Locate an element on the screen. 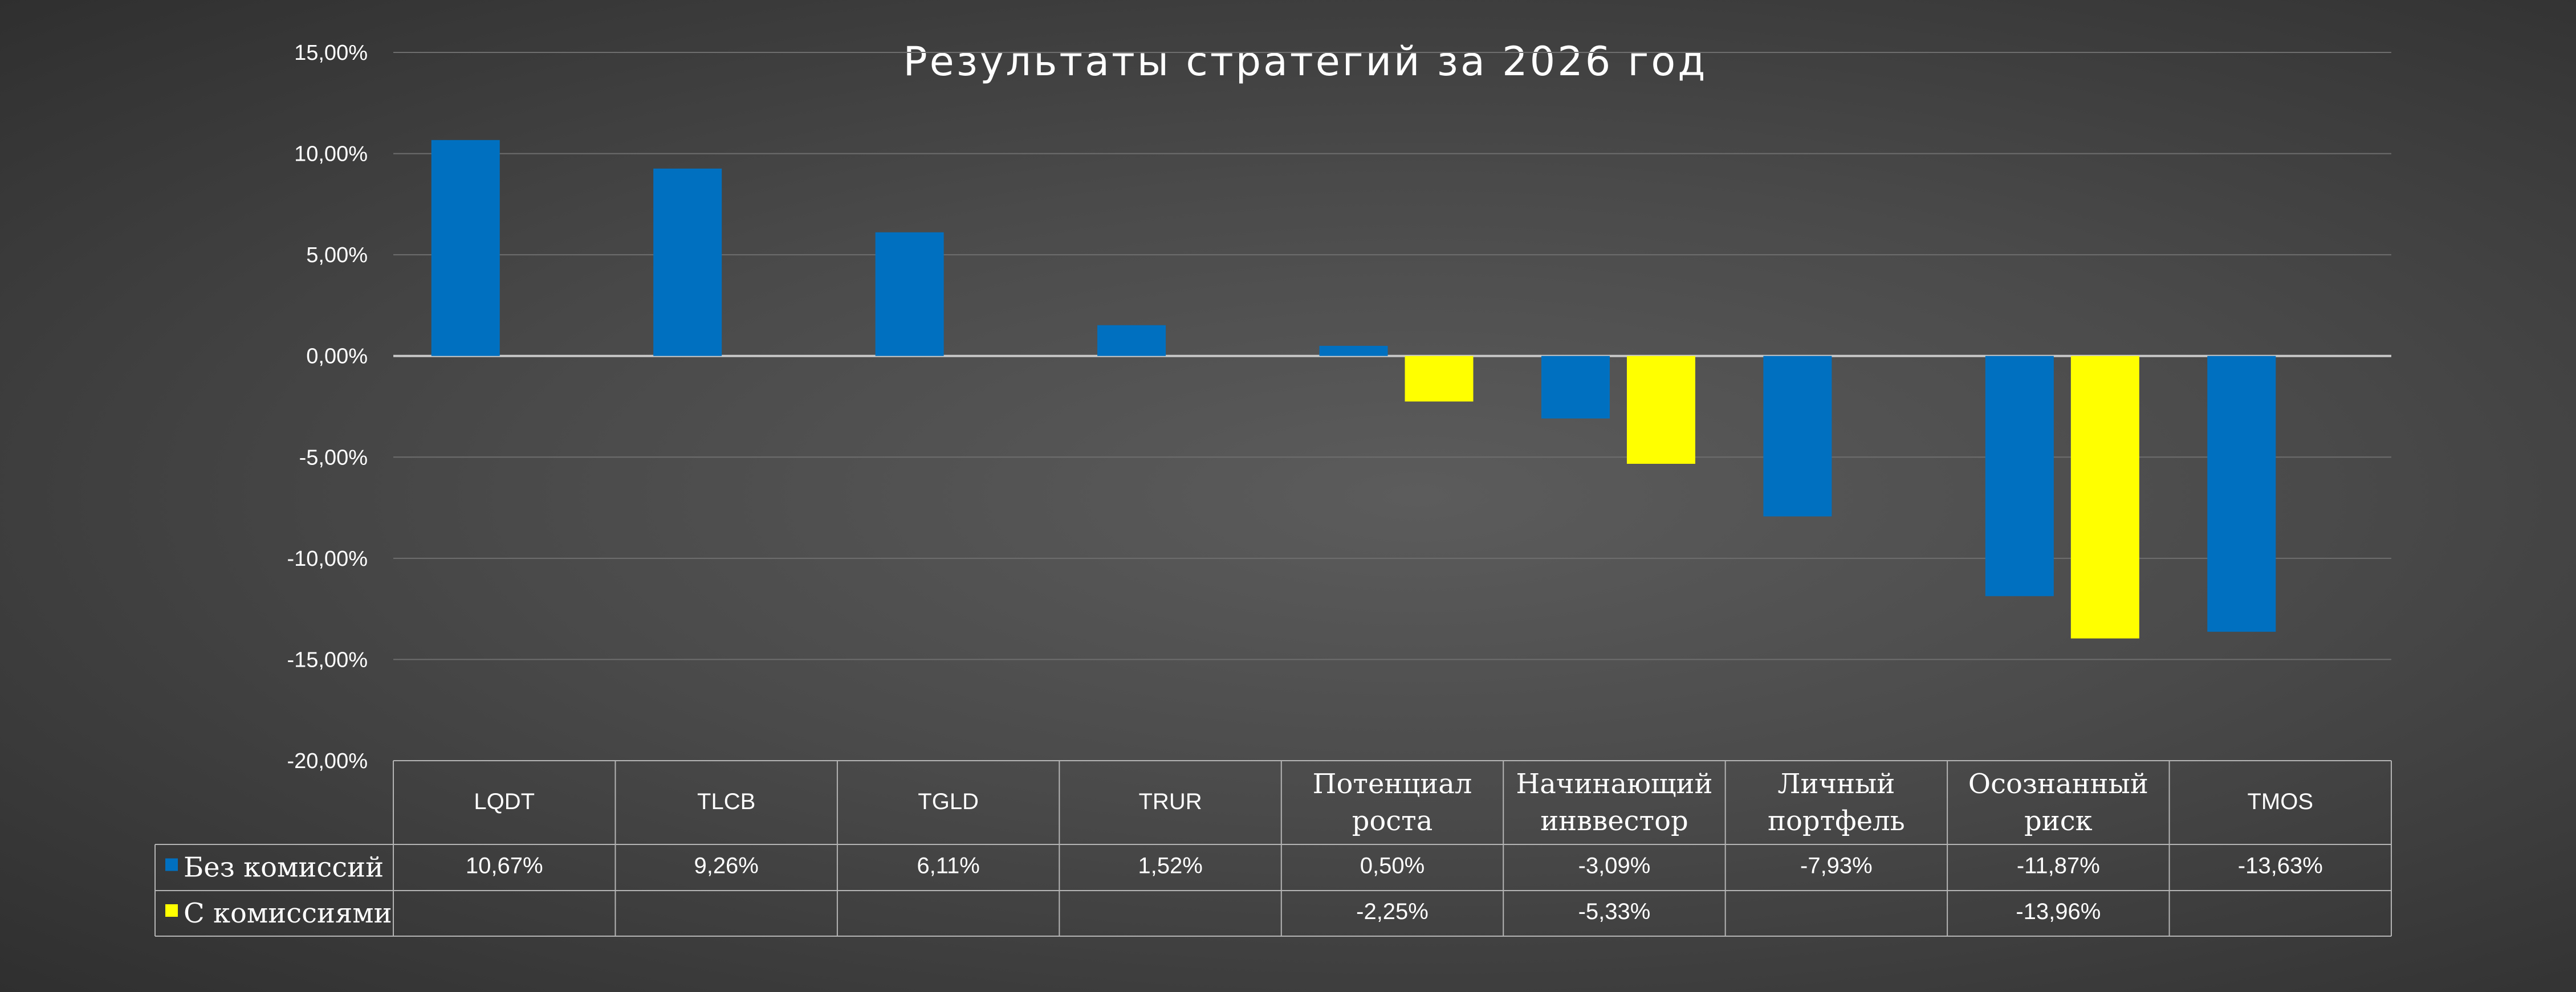  category-label: Потенциал is located at coordinates (1392, 784).